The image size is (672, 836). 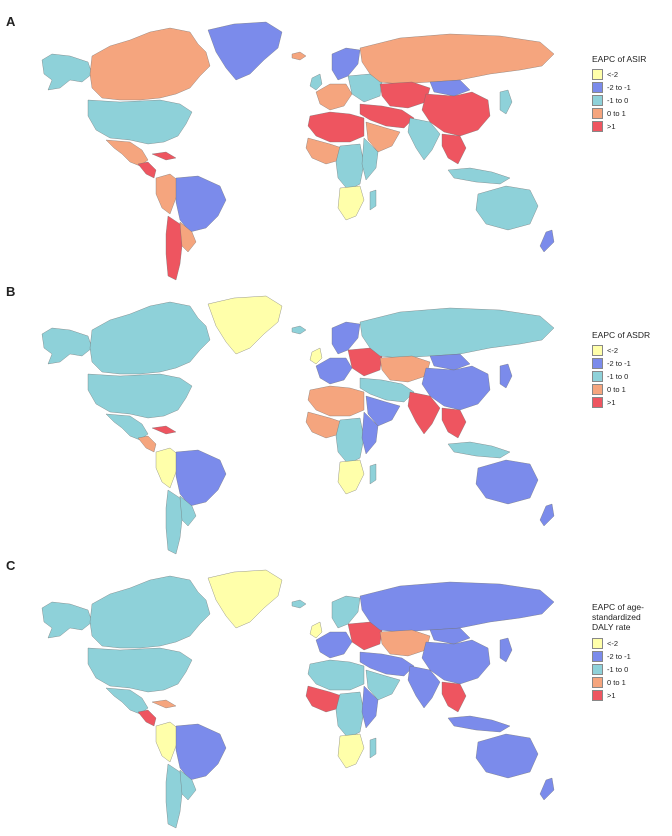 What do you see at coordinates (351, 203) in the screenshot?
I see `region-southern-africa` at bounding box center [351, 203].